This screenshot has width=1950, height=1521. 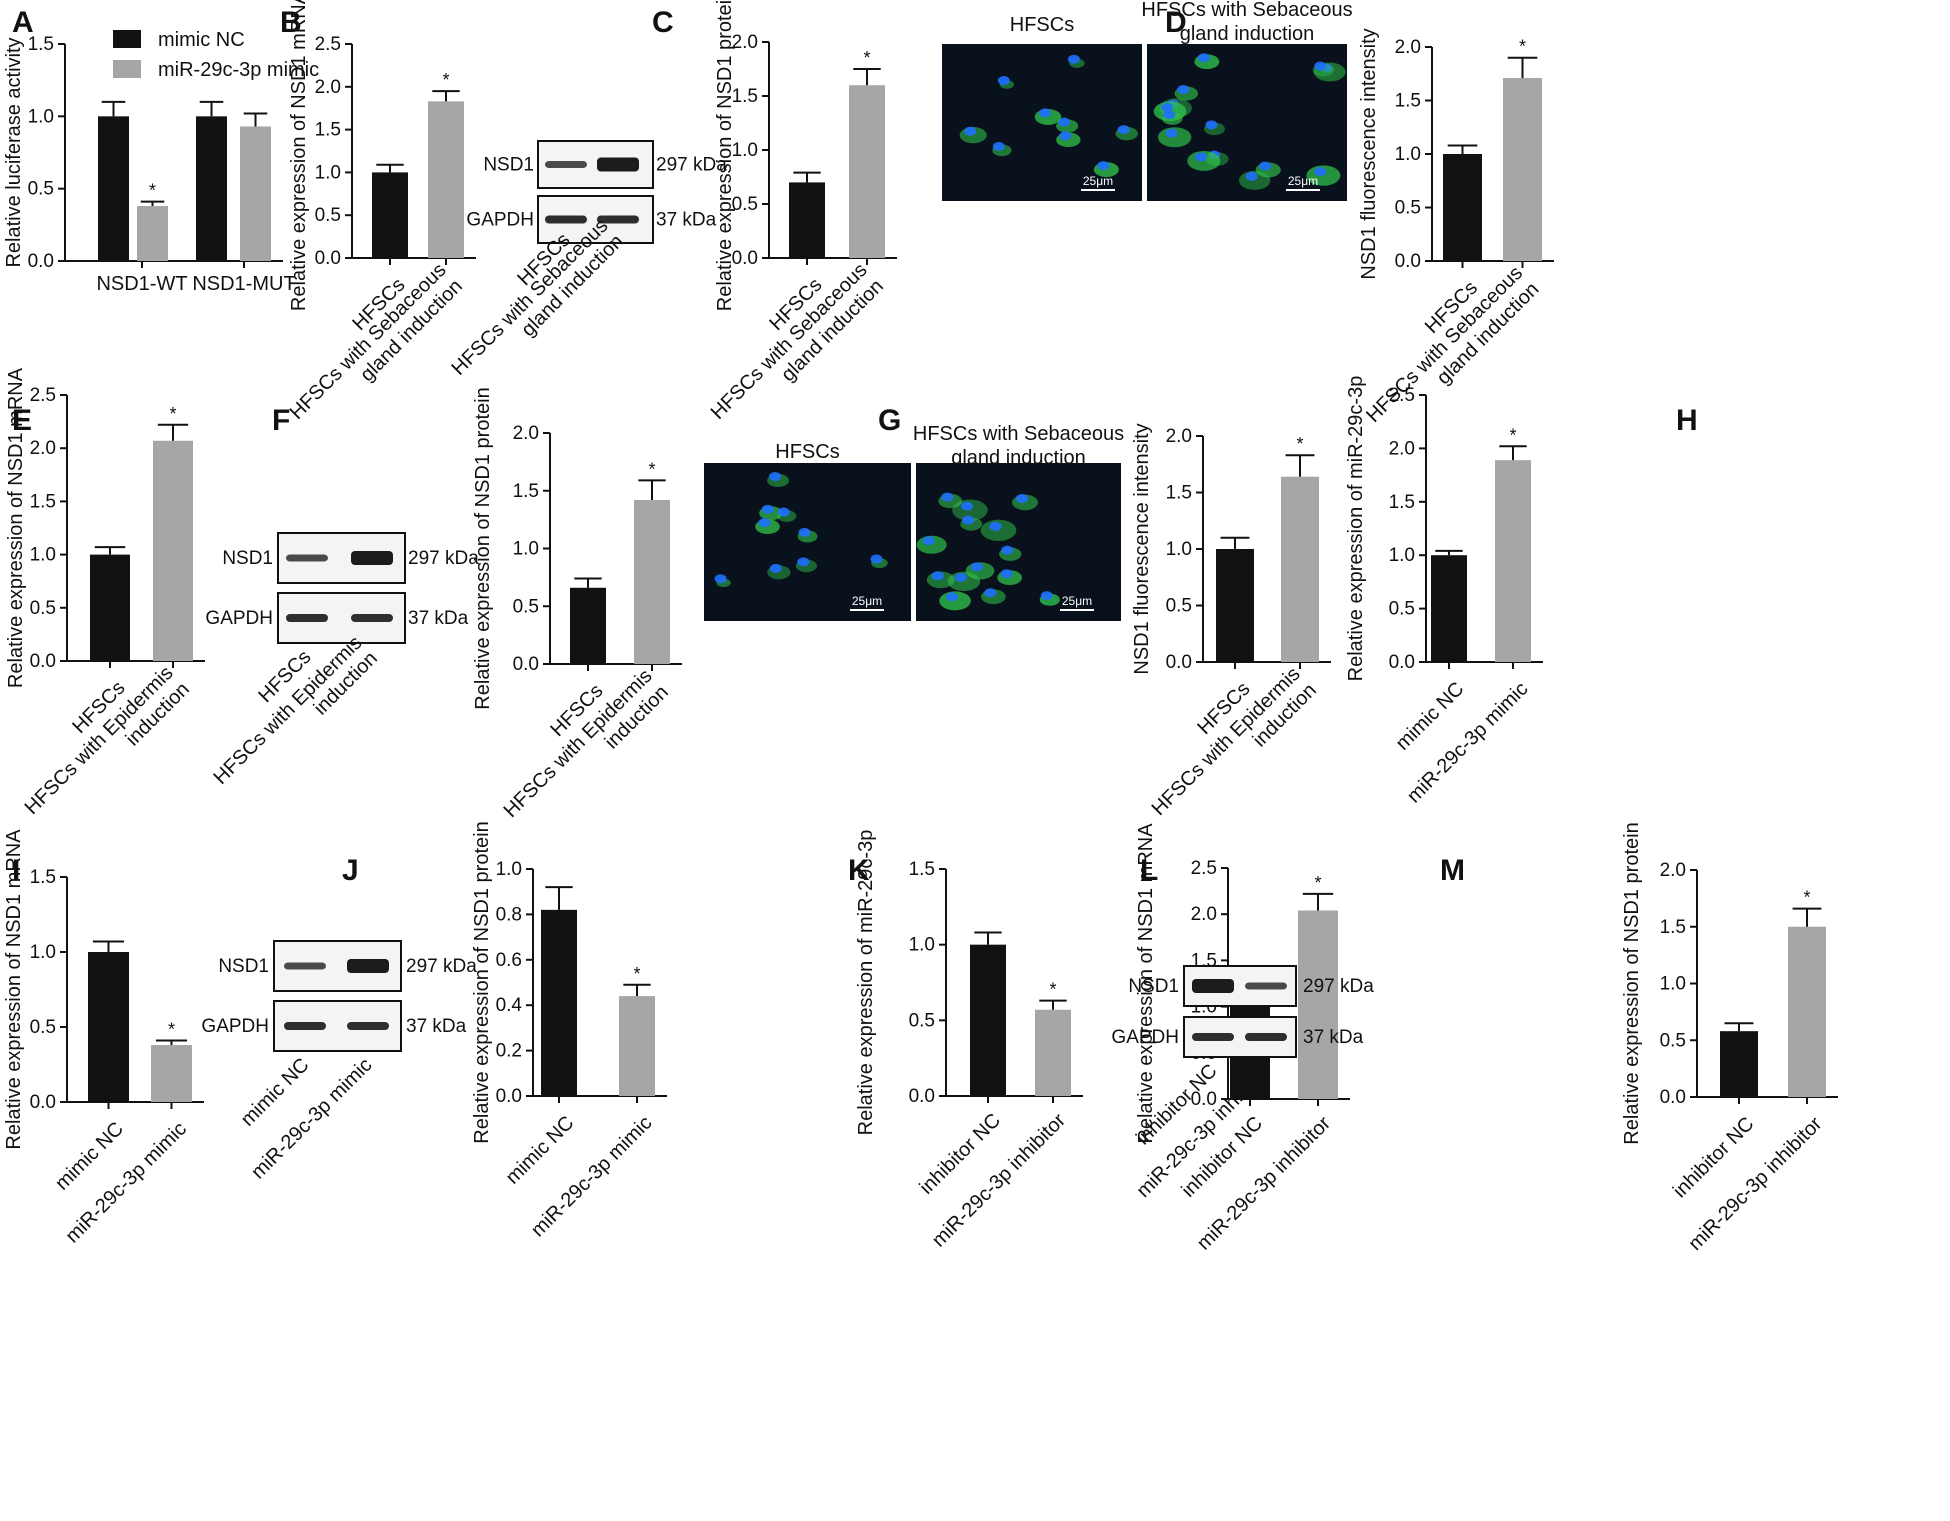 I want to click on y-axis-label: Relative luciferase activity, so click(x=14, y=152).